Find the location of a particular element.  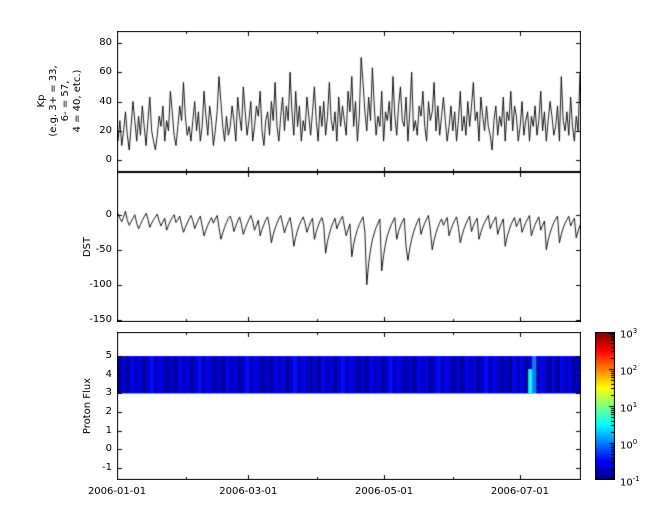

y-tick-label: 60 is located at coordinates (105, 72).